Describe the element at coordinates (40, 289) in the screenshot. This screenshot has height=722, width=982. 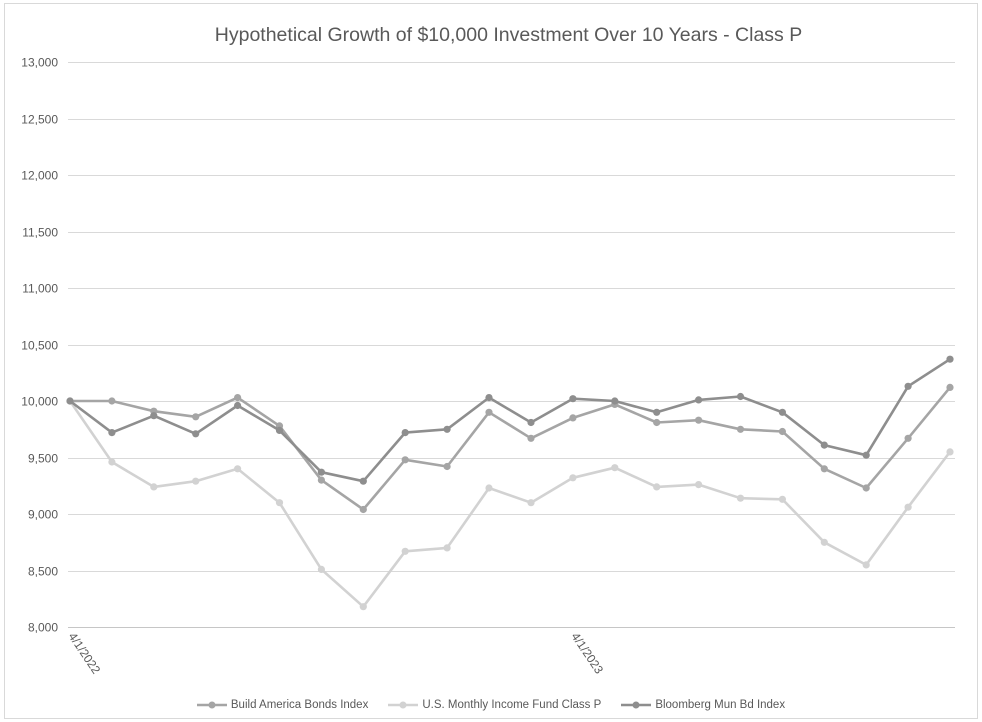
I see `y-tick-label: 11,000` at that location.